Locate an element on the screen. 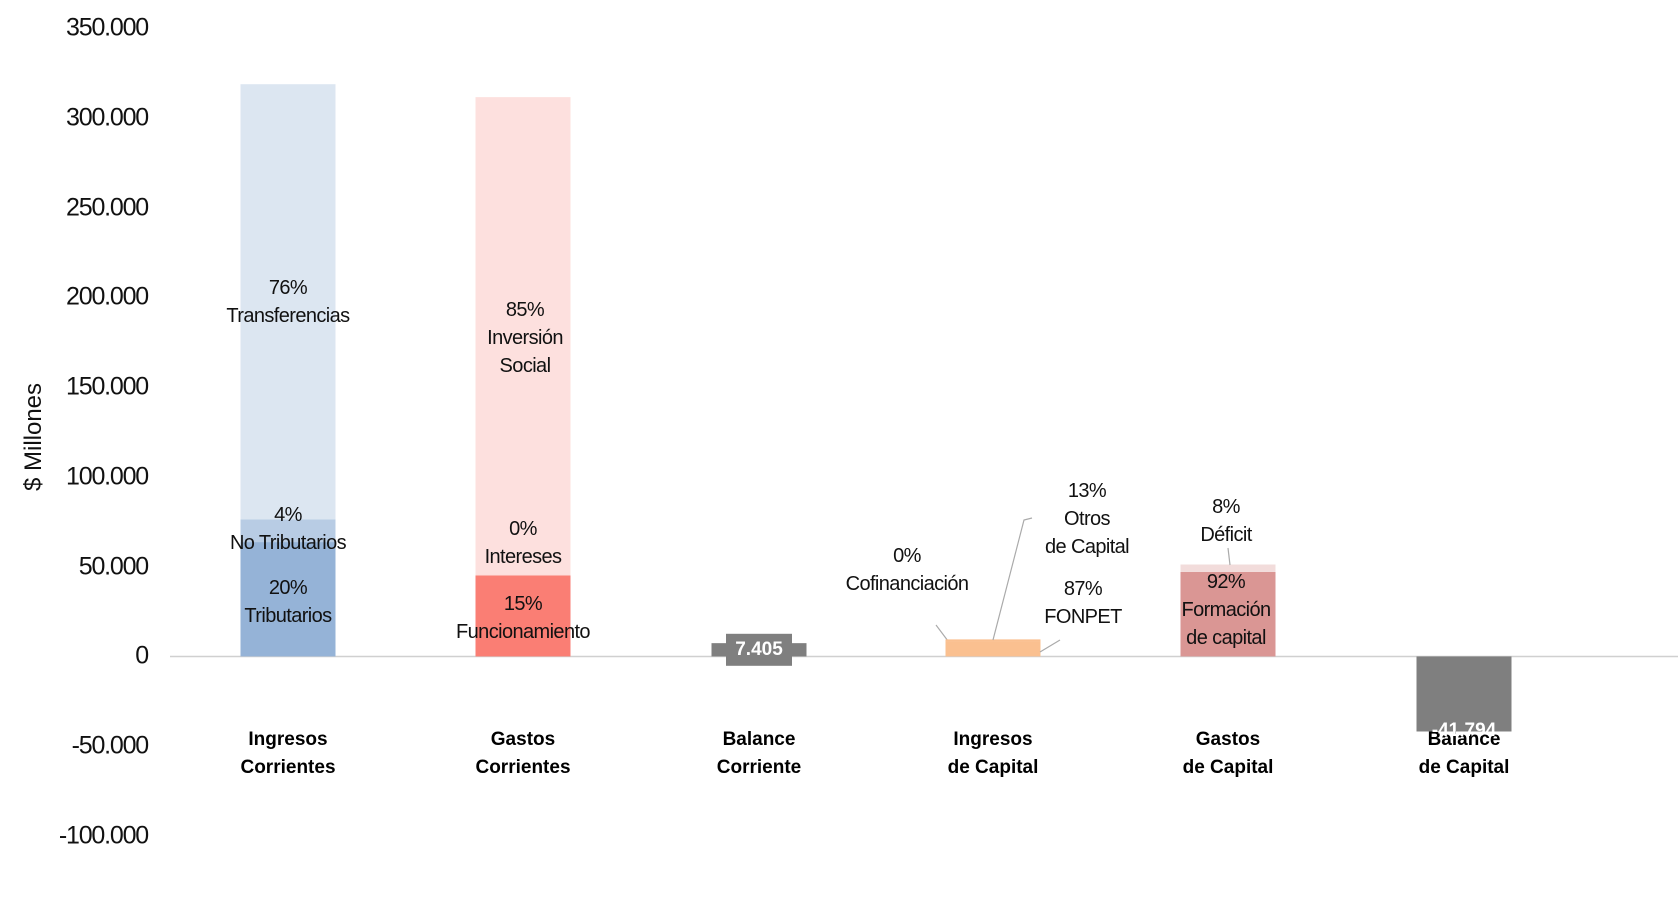 This screenshot has height=909, width=1678. value-label: 7.405 is located at coordinates (759, 649).